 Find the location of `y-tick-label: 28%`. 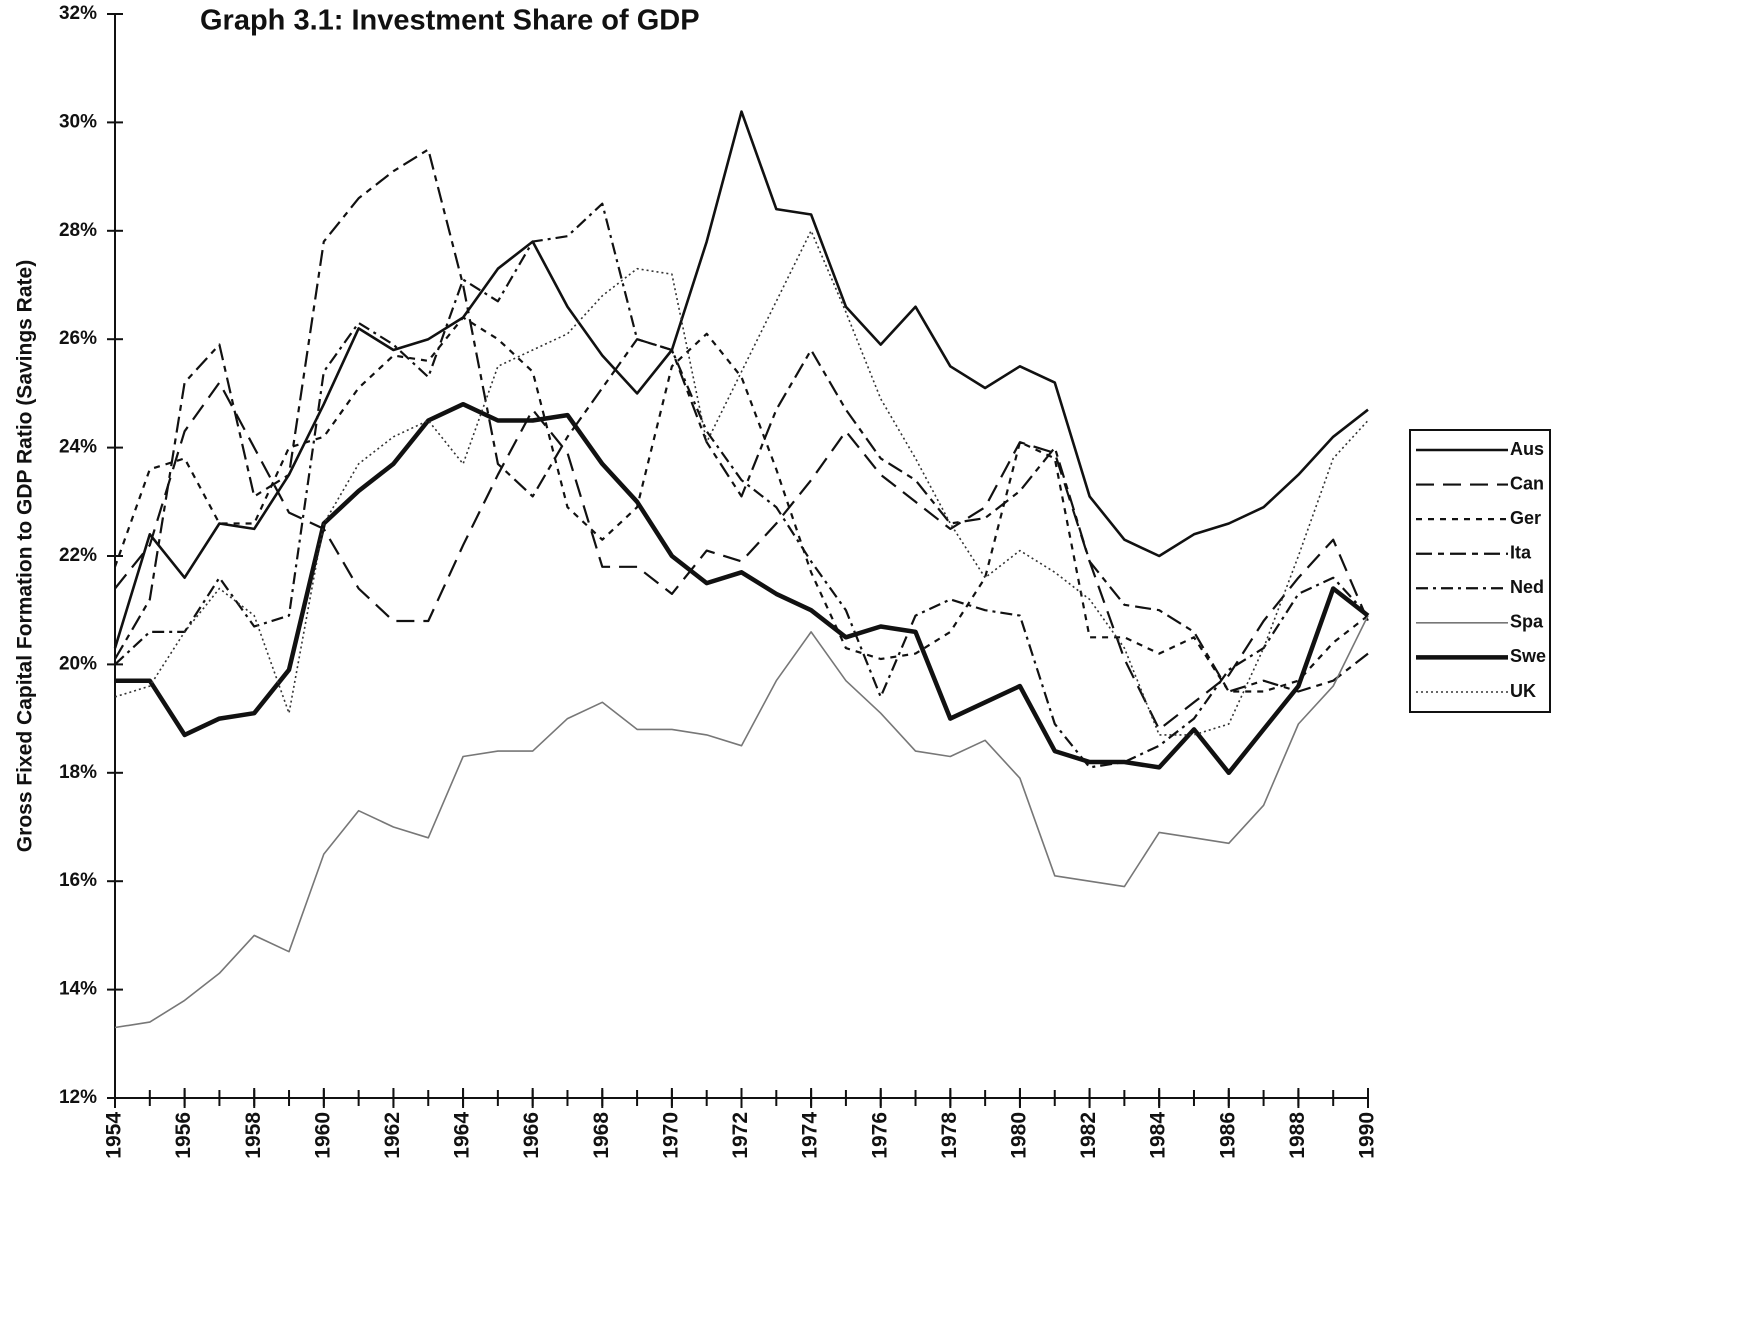

y-tick-label: 28% is located at coordinates (78, 230).